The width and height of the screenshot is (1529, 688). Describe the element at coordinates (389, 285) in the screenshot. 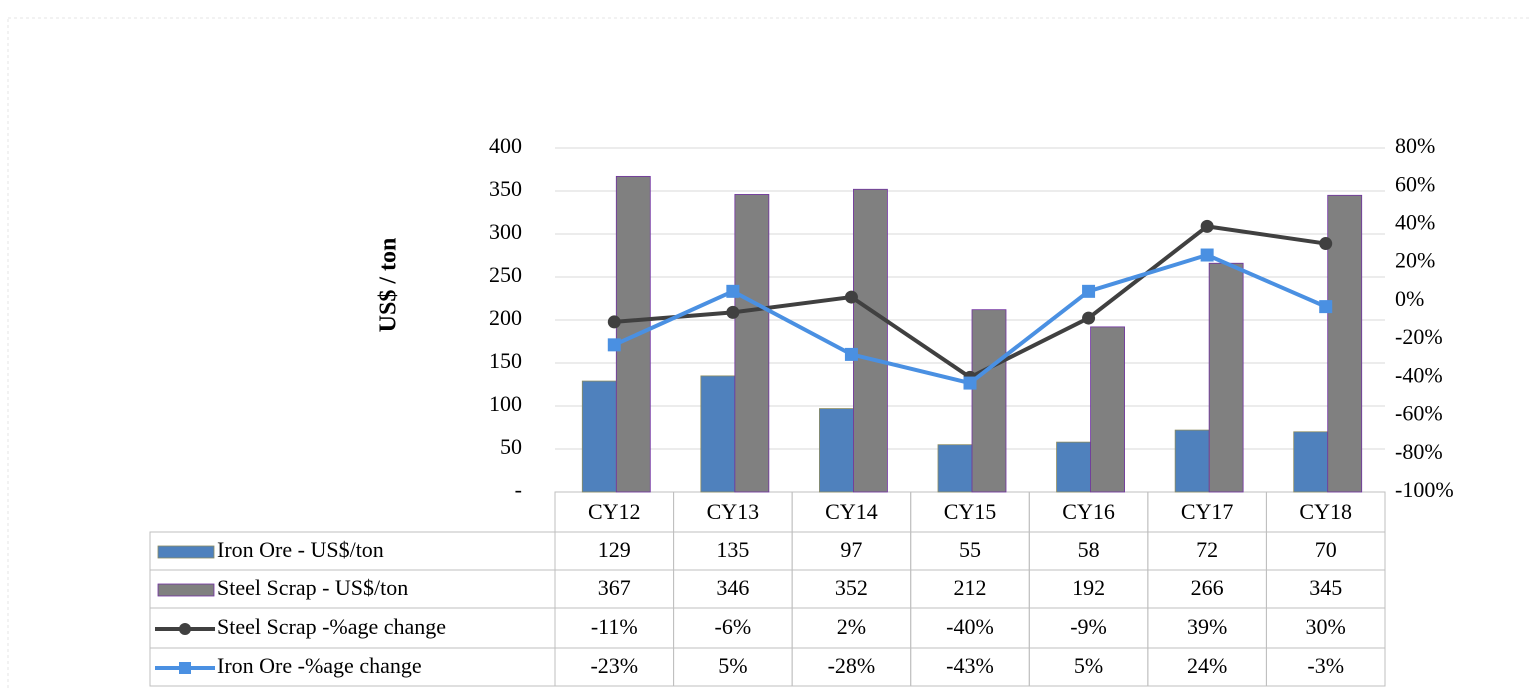

I see `y-axis-title: US$ / ton` at that location.